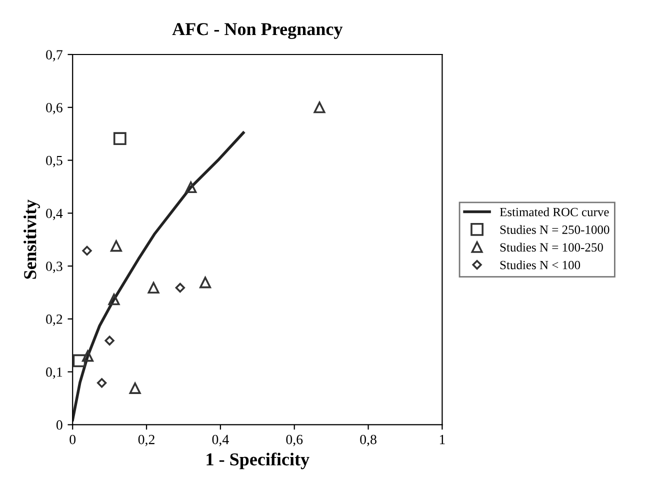 The height and width of the screenshot is (491, 660). I want to click on legend-label: Studies N = 250-1000, so click(555, 229).